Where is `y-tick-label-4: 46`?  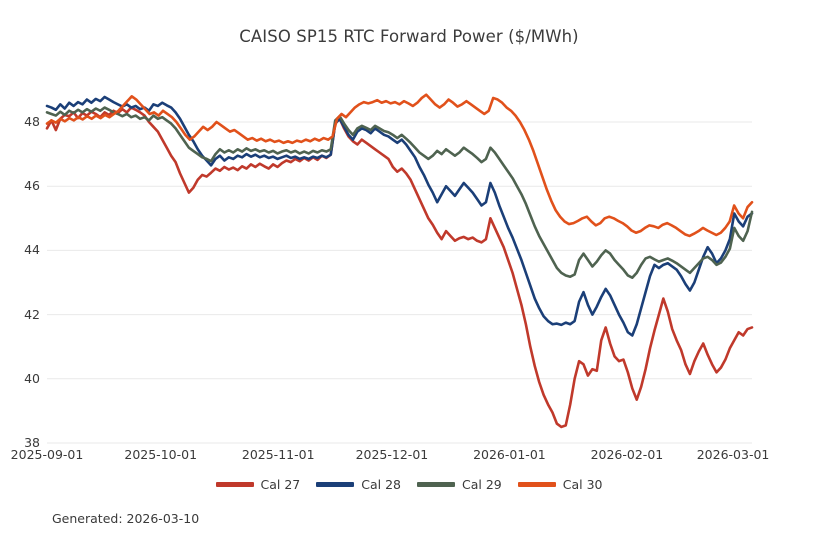 y-tick-label-4: 46 is located at coordinates (32, 186).